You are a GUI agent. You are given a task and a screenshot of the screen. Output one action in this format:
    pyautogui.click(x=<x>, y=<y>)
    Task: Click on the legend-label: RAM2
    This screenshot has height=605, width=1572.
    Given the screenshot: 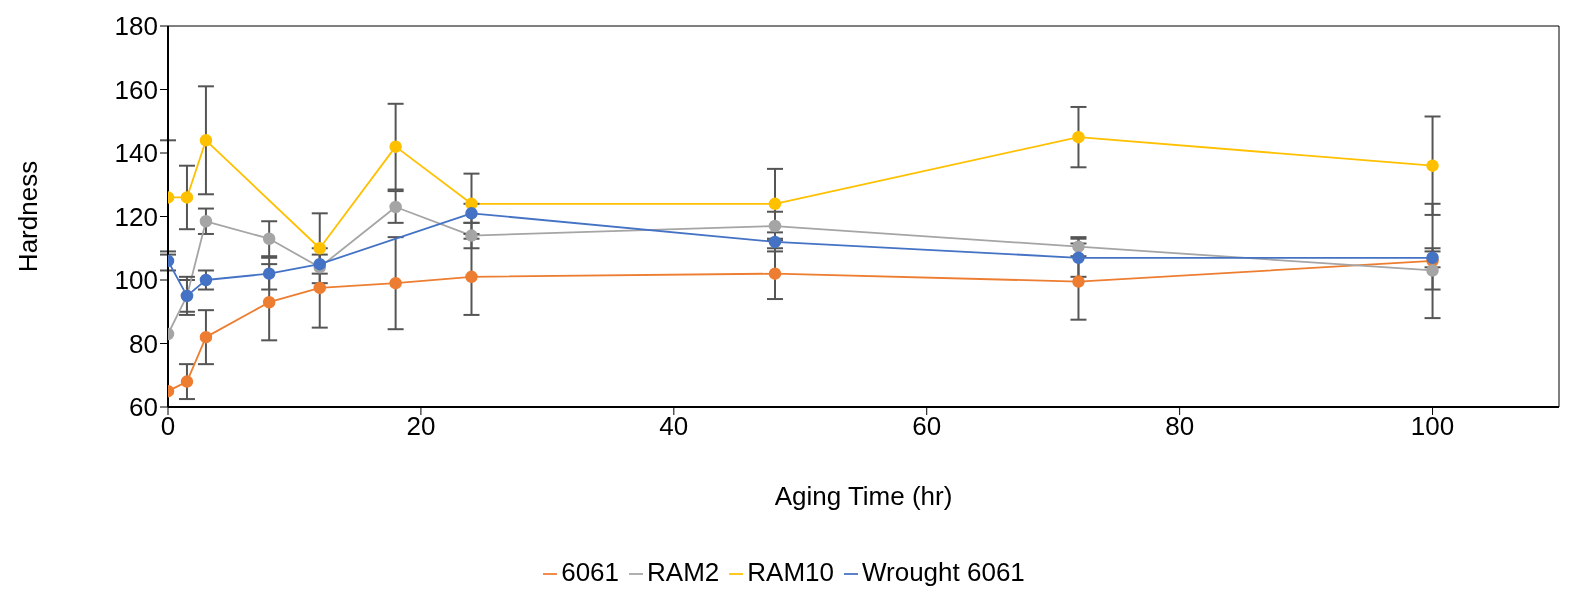 What is the action you would take?
    pyautogui.click(x=683, y=572)
    